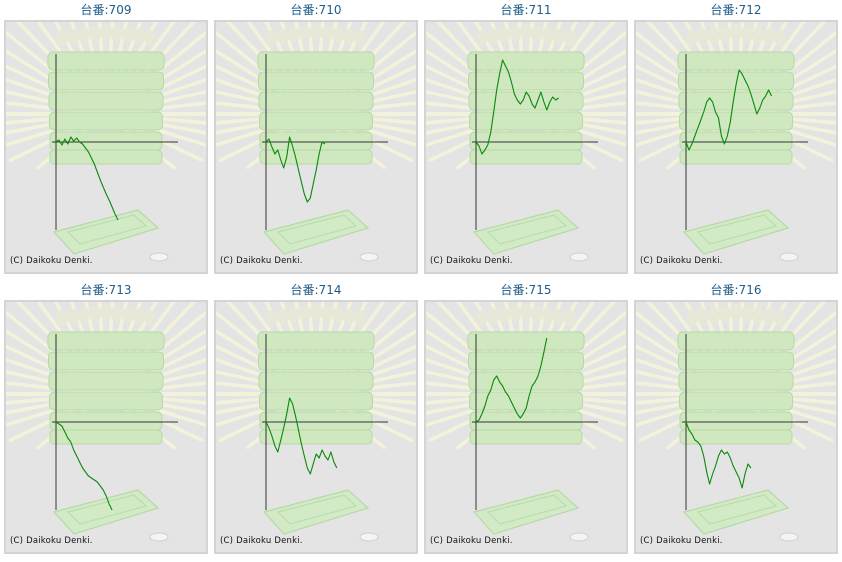 This screenshot has height=562, width=842. Describe the element at coordinates (526, 10) in the screenshot. I see `machine-title: 台番:711` at that location.